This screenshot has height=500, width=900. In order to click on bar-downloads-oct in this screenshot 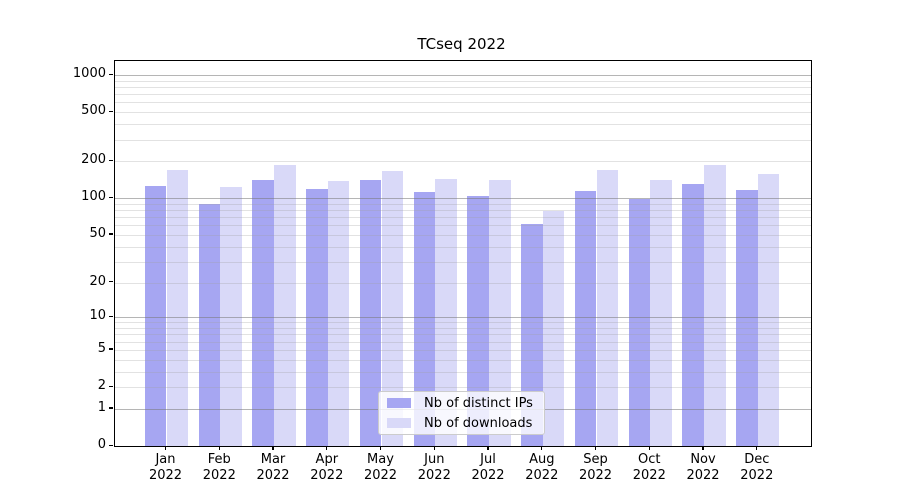, I will do `click(661, 313)`.